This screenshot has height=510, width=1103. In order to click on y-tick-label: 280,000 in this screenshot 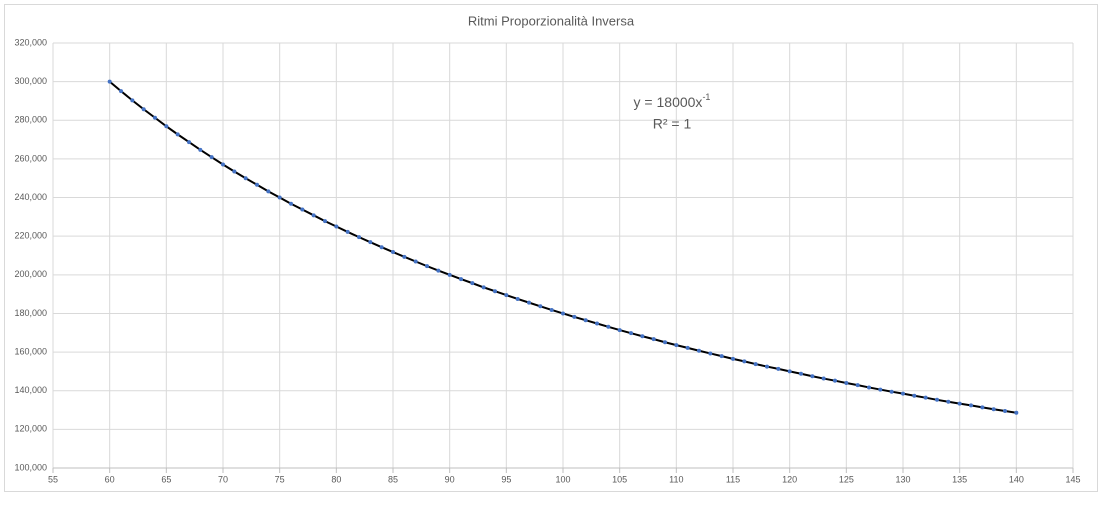, I will do `click(30, 120)`.